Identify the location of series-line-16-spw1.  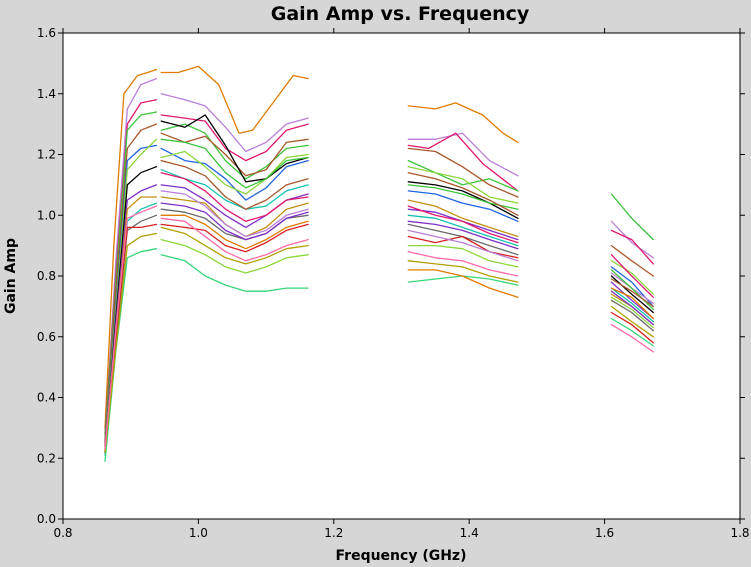
(234, 232).